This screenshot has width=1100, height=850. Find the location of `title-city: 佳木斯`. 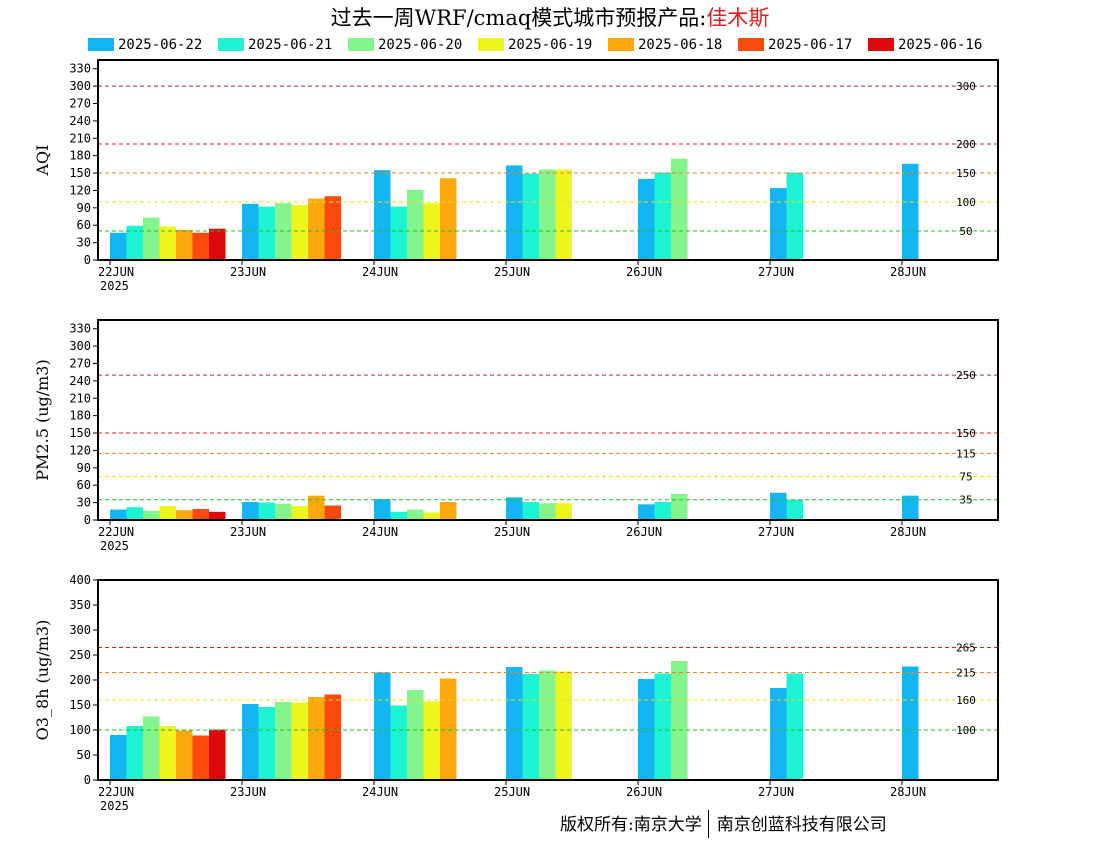

title-city: 佳木斯 is located at coordinates (738, 18).